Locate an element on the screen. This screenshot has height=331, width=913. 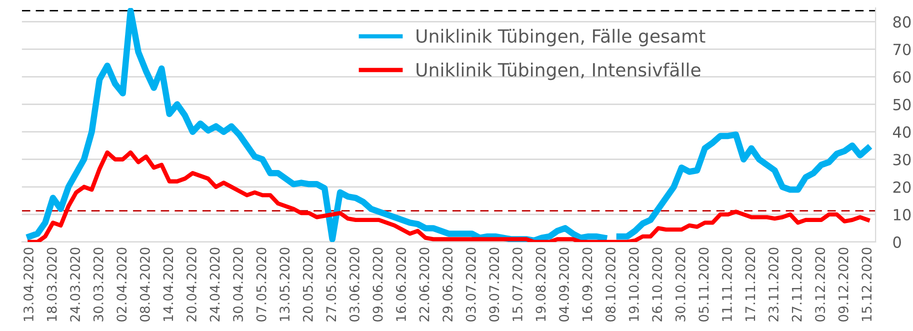
y-tick-label: 60 is located at coordinates (902, 77).